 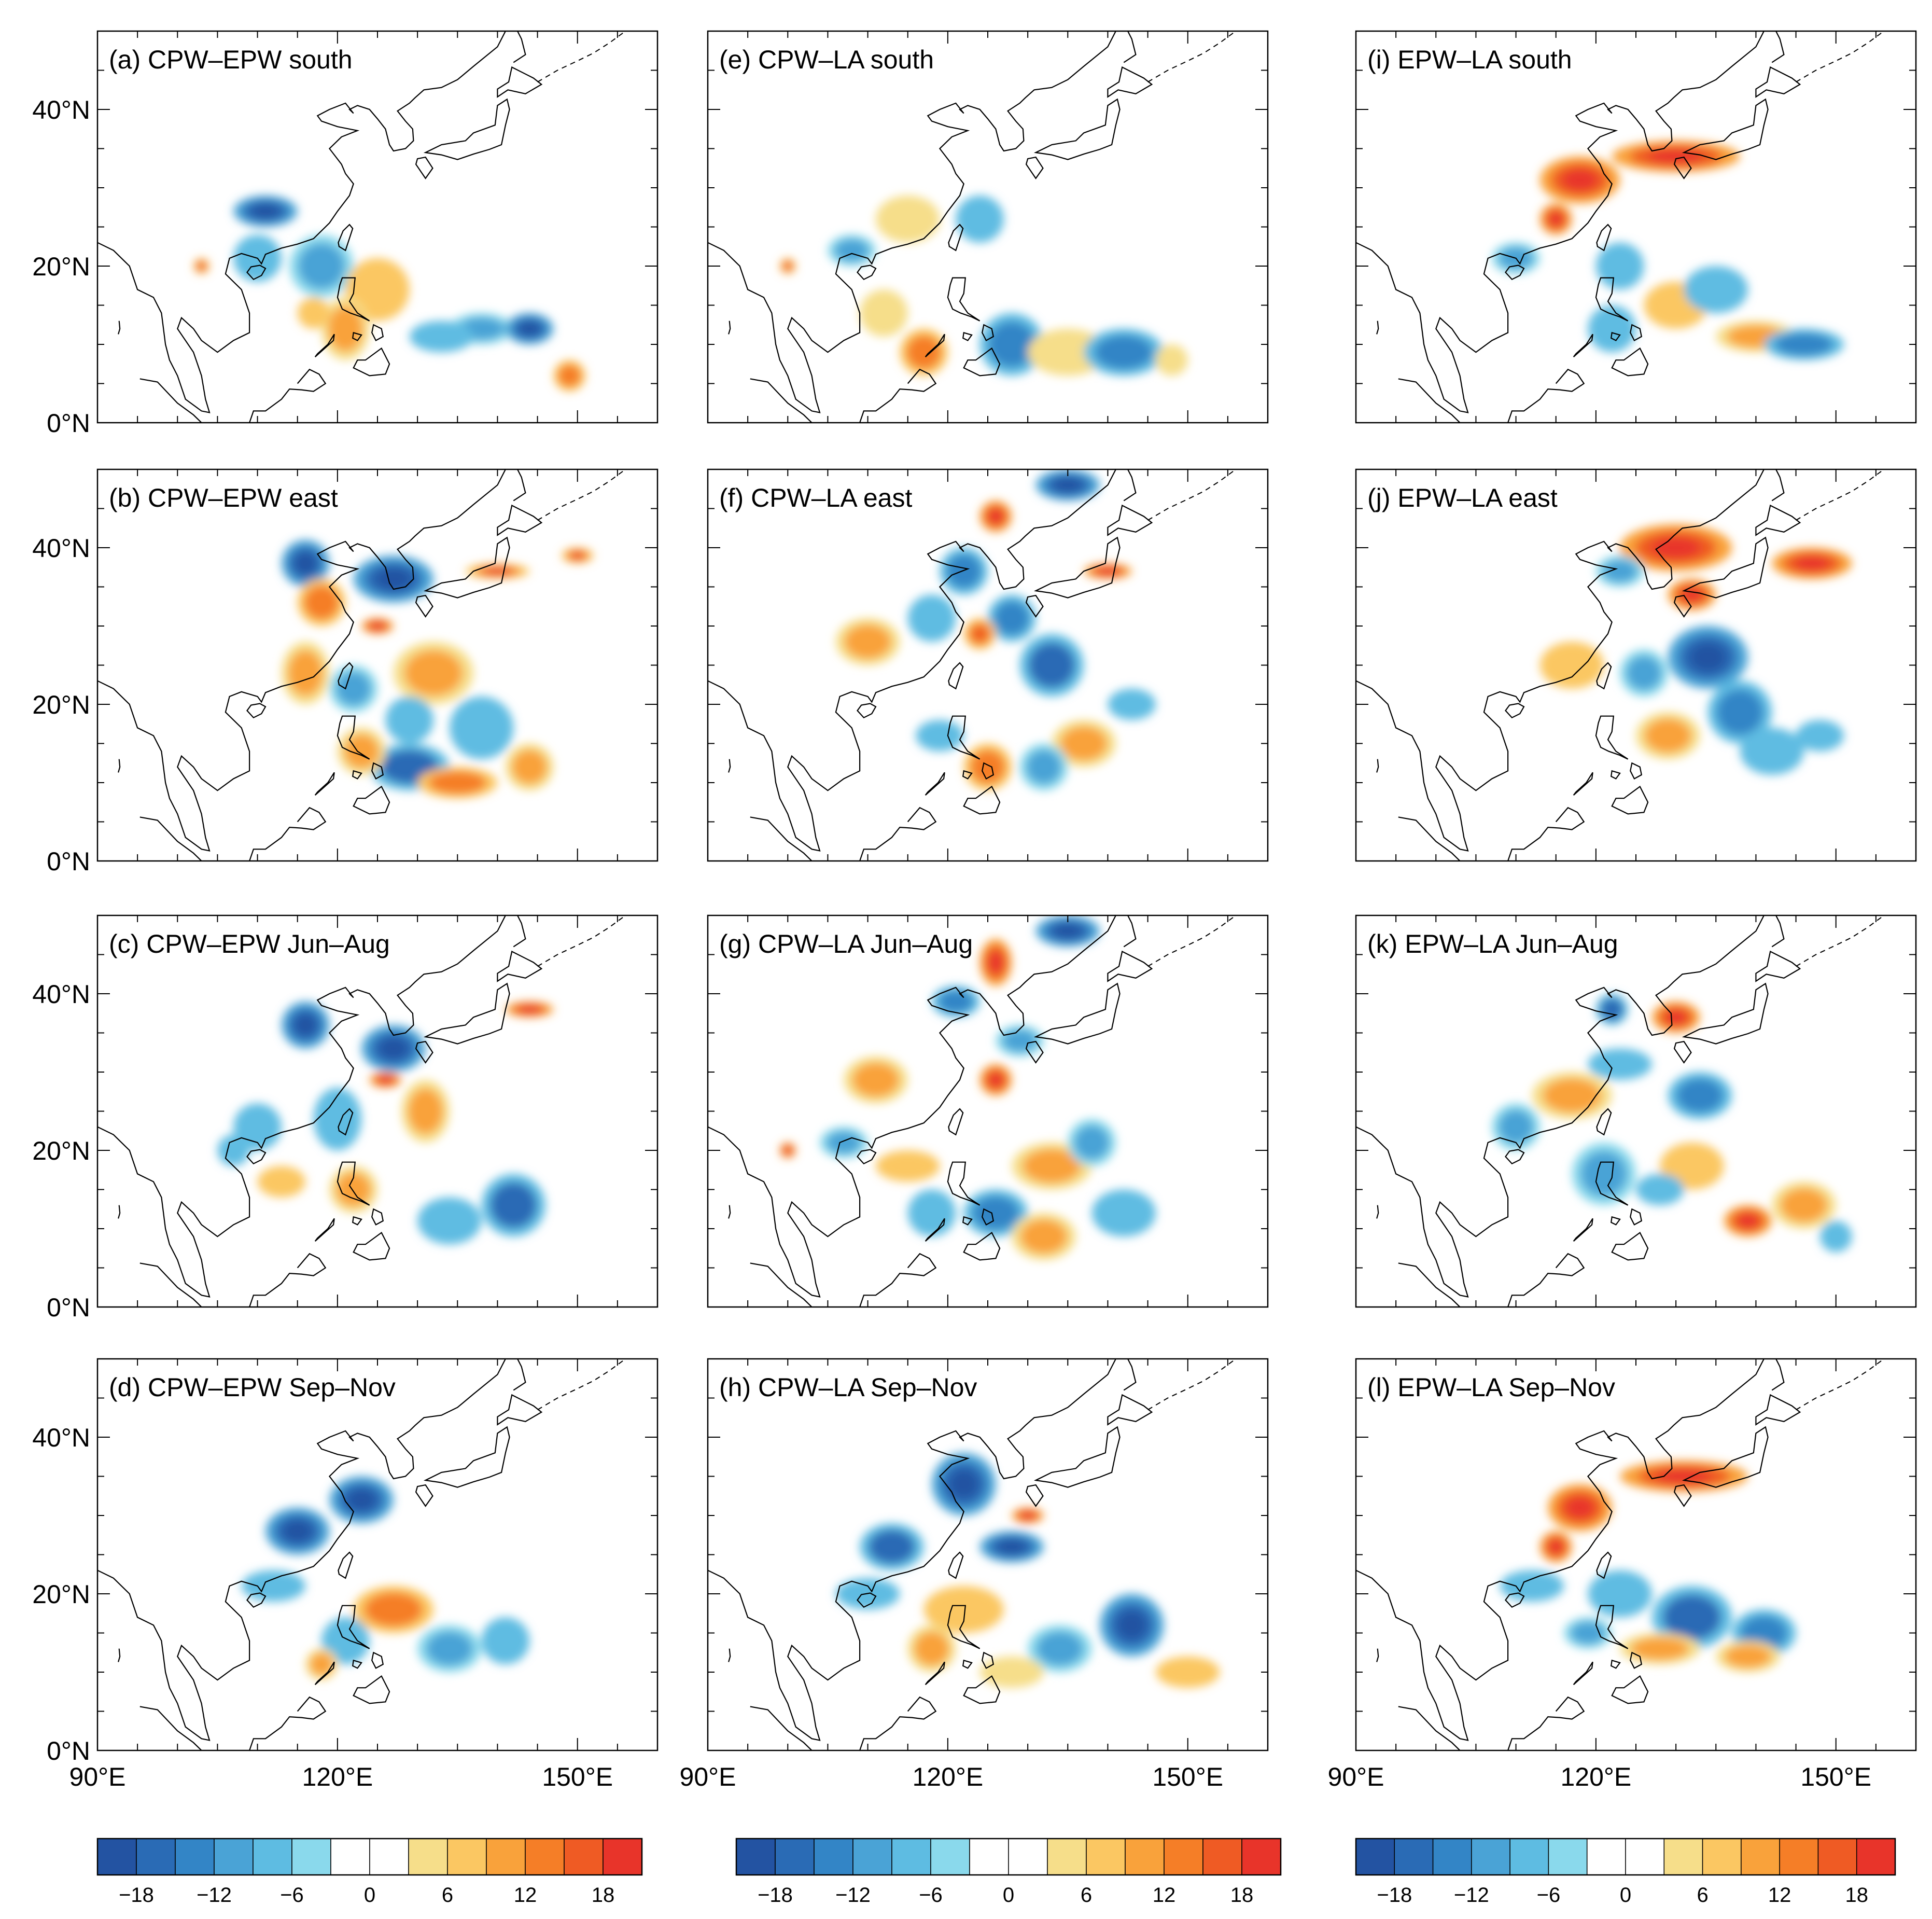 I want to click on axis-ticks-c, so click(x=377, y=1111).